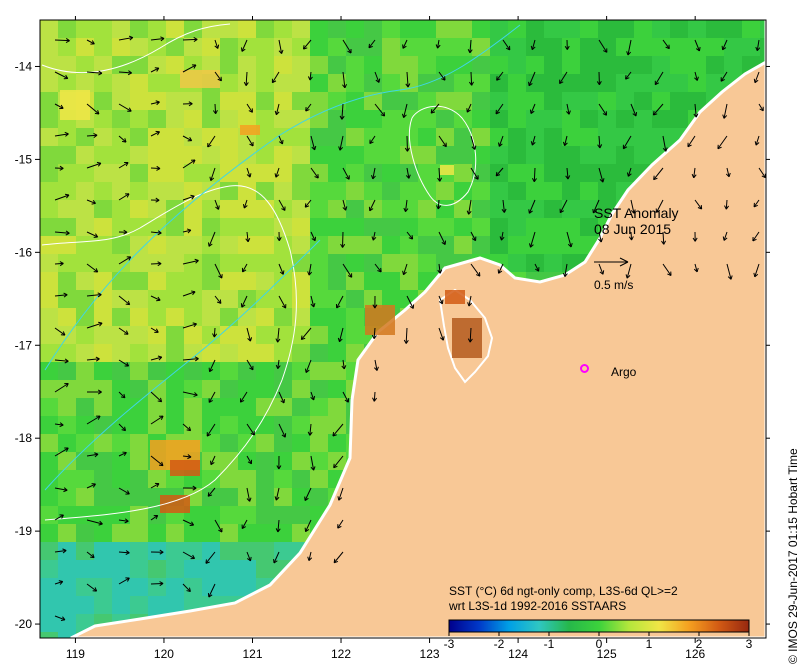  What do you see at coordinates (537, 606) in the screenshot?
I see `colorbar-caption-line-2: wrt L3S-1d 1992-2016 SSTAARS` at bounding box center [537, 606].